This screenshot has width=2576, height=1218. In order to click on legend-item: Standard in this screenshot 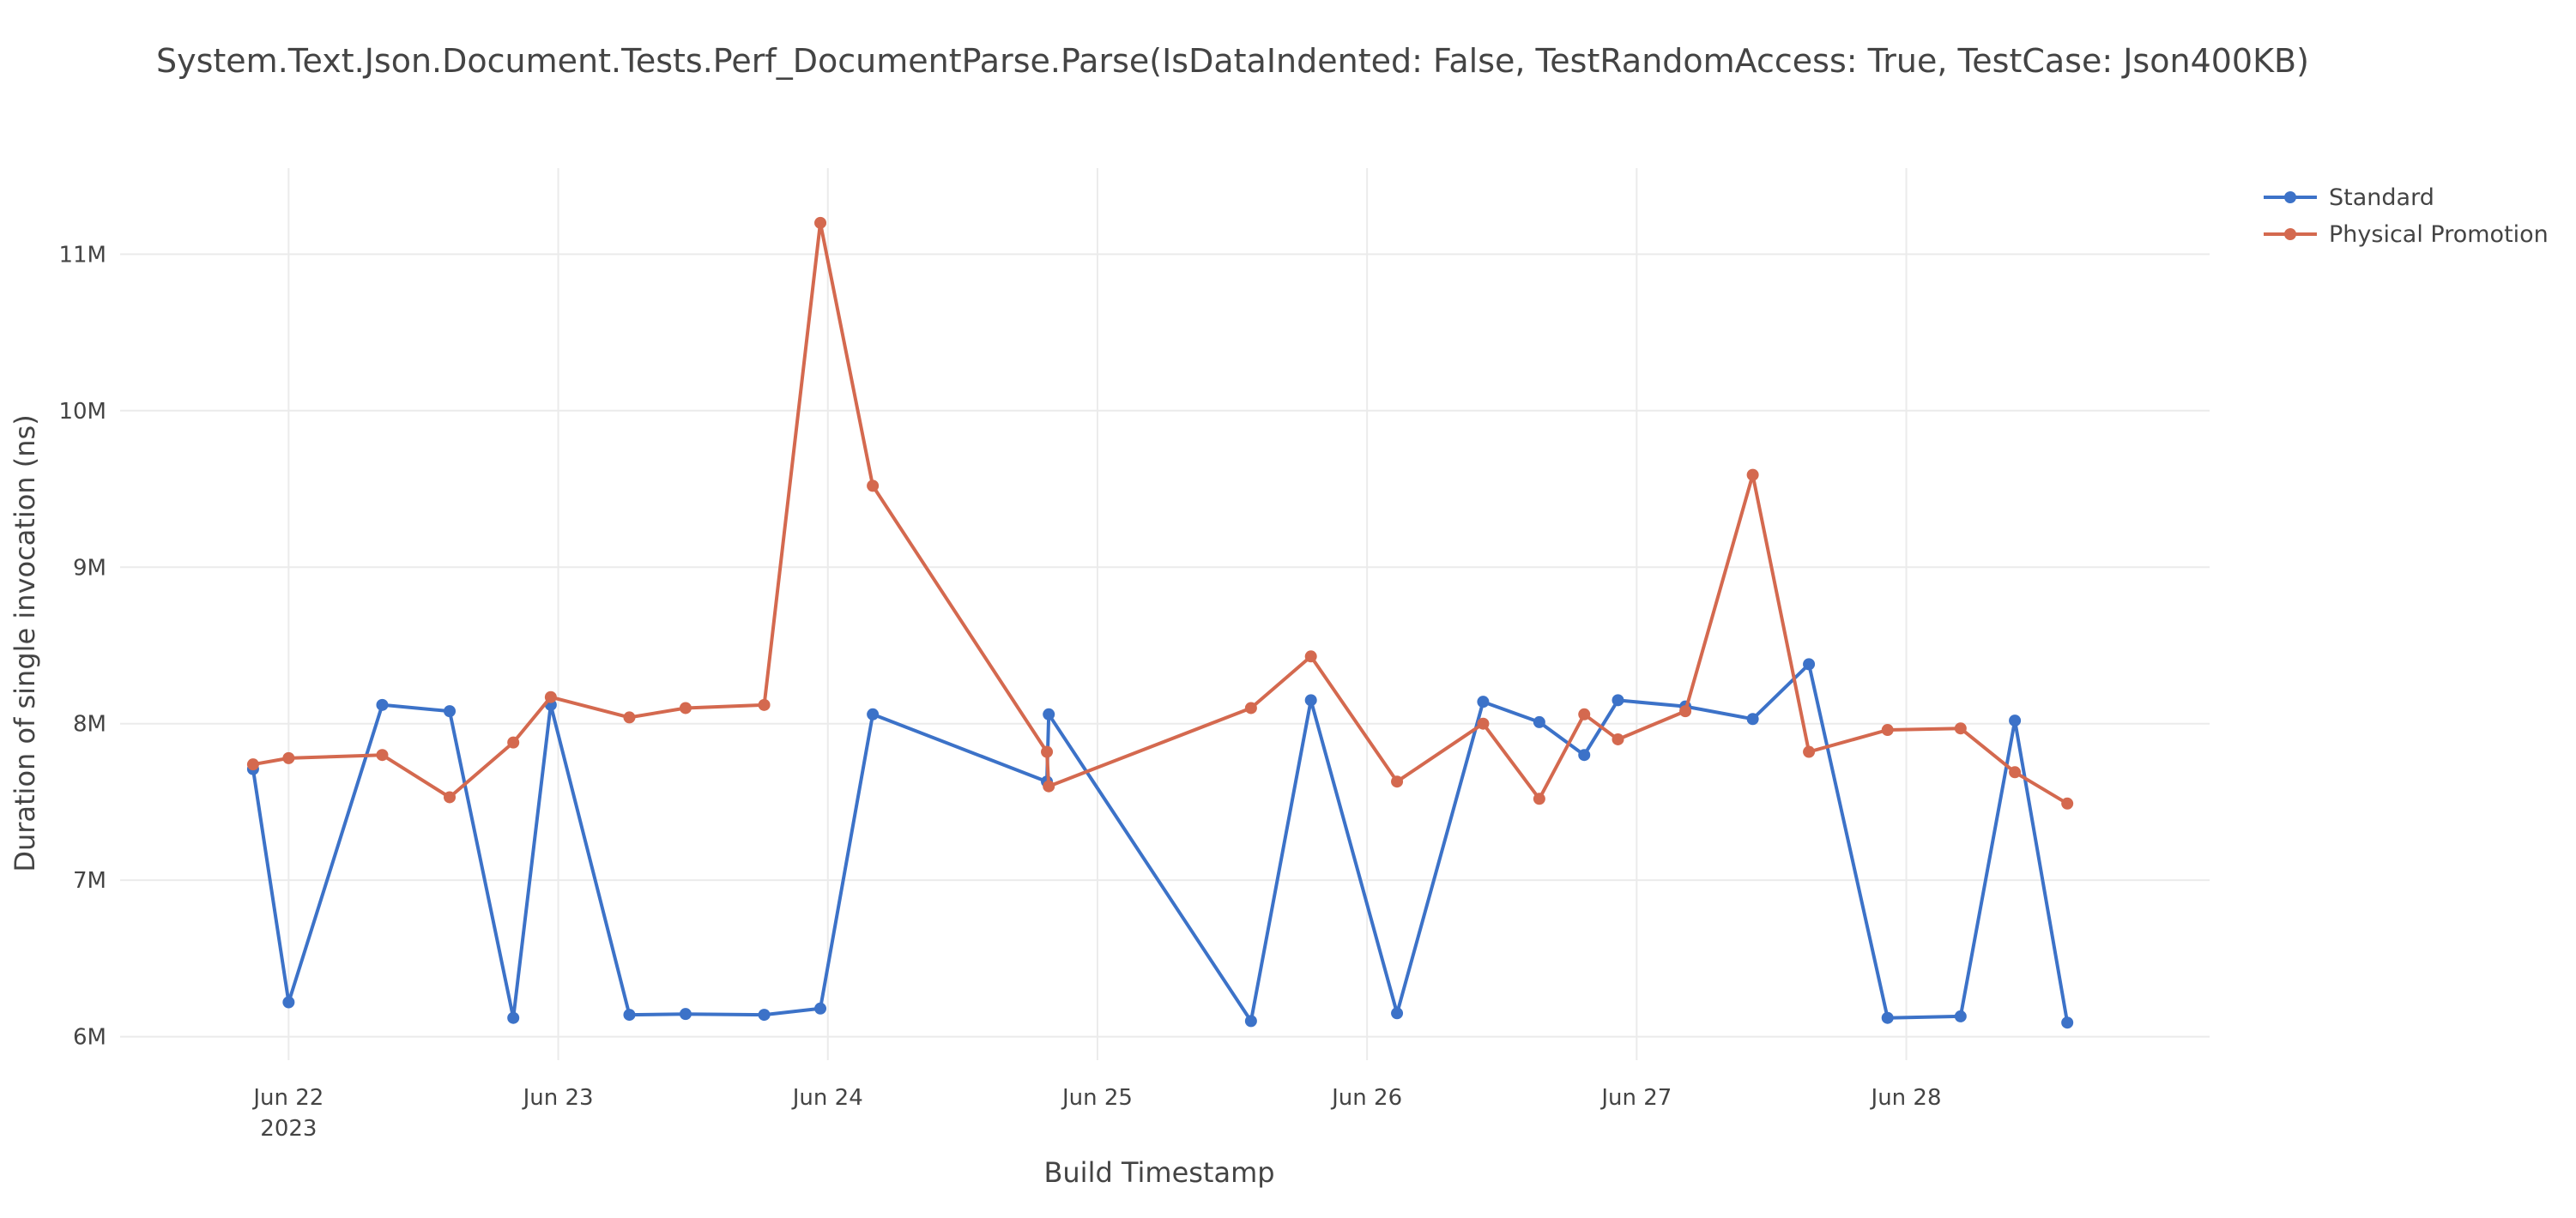, I will do `click(2349, 197)`.